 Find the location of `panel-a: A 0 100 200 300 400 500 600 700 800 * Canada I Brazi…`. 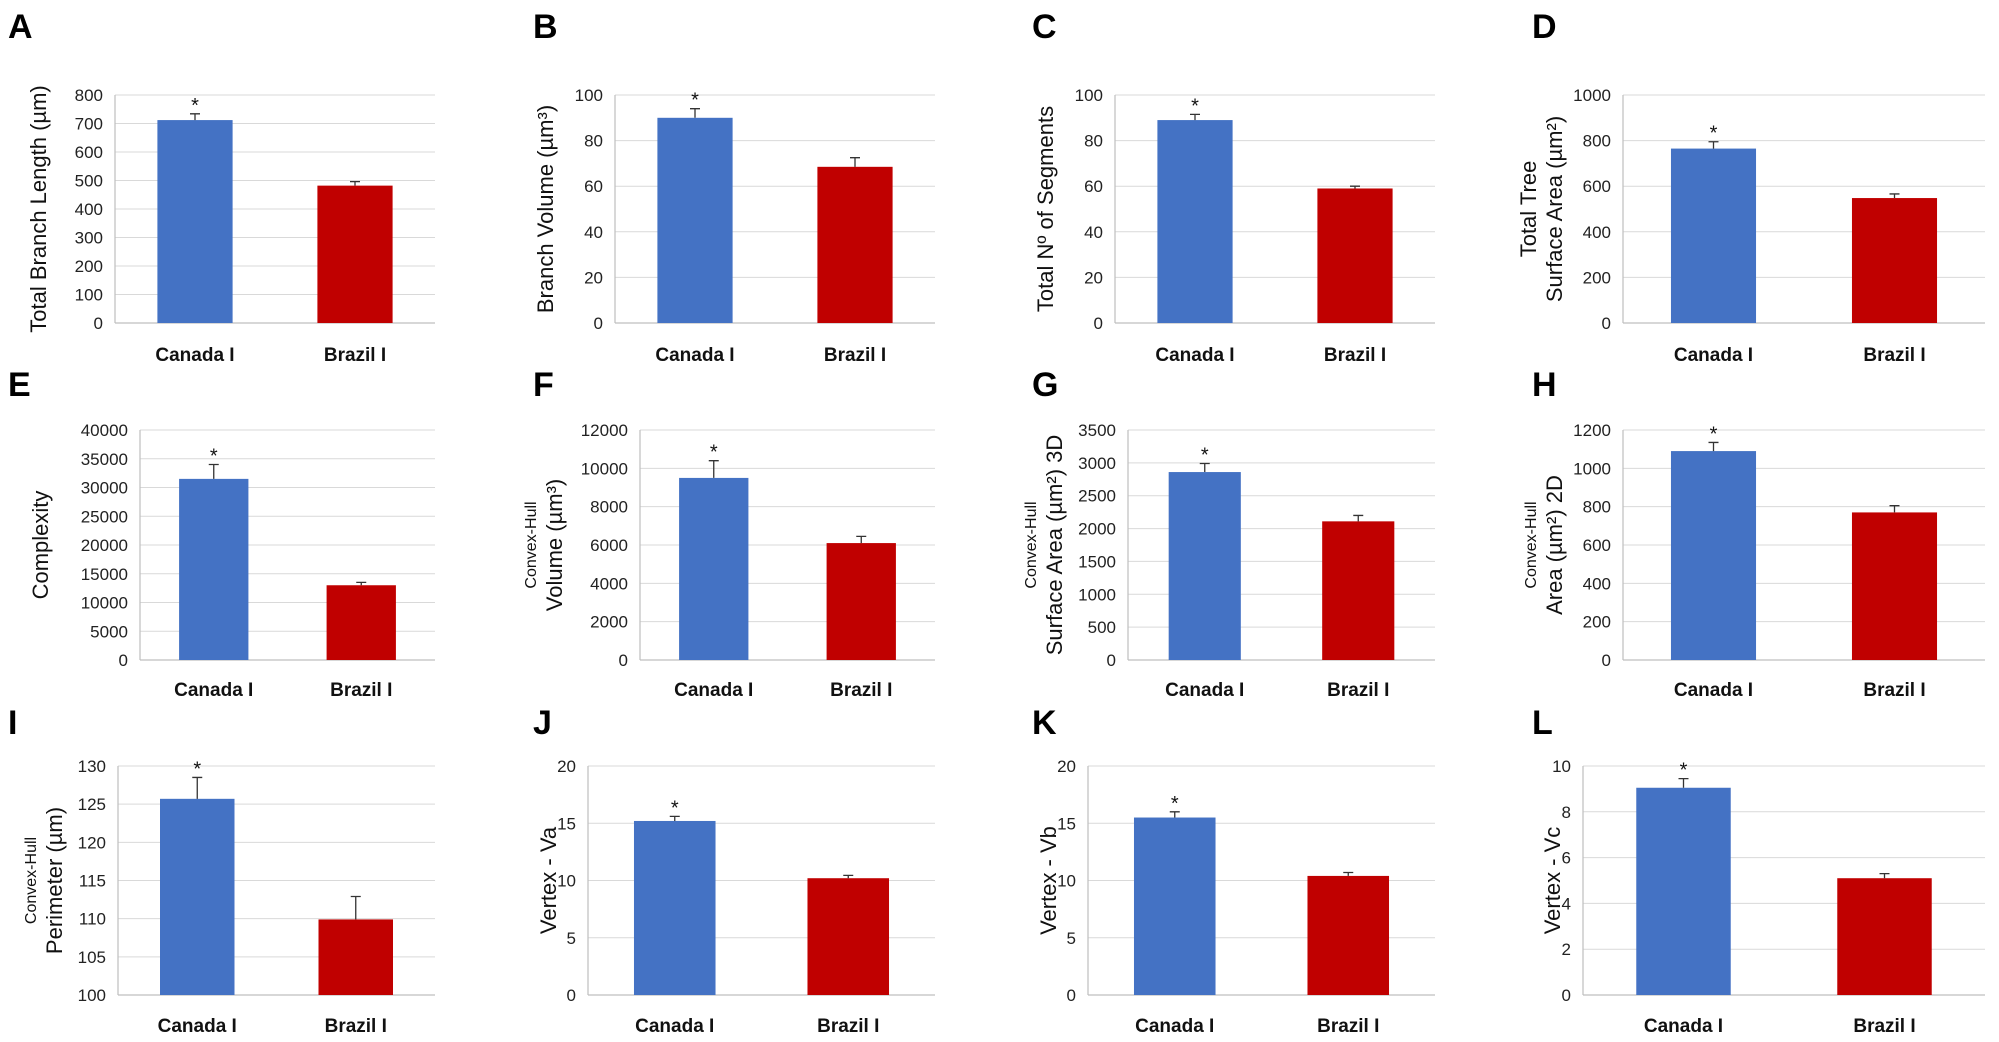

panel-a: A 0 100 200 300 400 500 600 700 800 * Canada I Brazi… is located at coordinates (221, 187).